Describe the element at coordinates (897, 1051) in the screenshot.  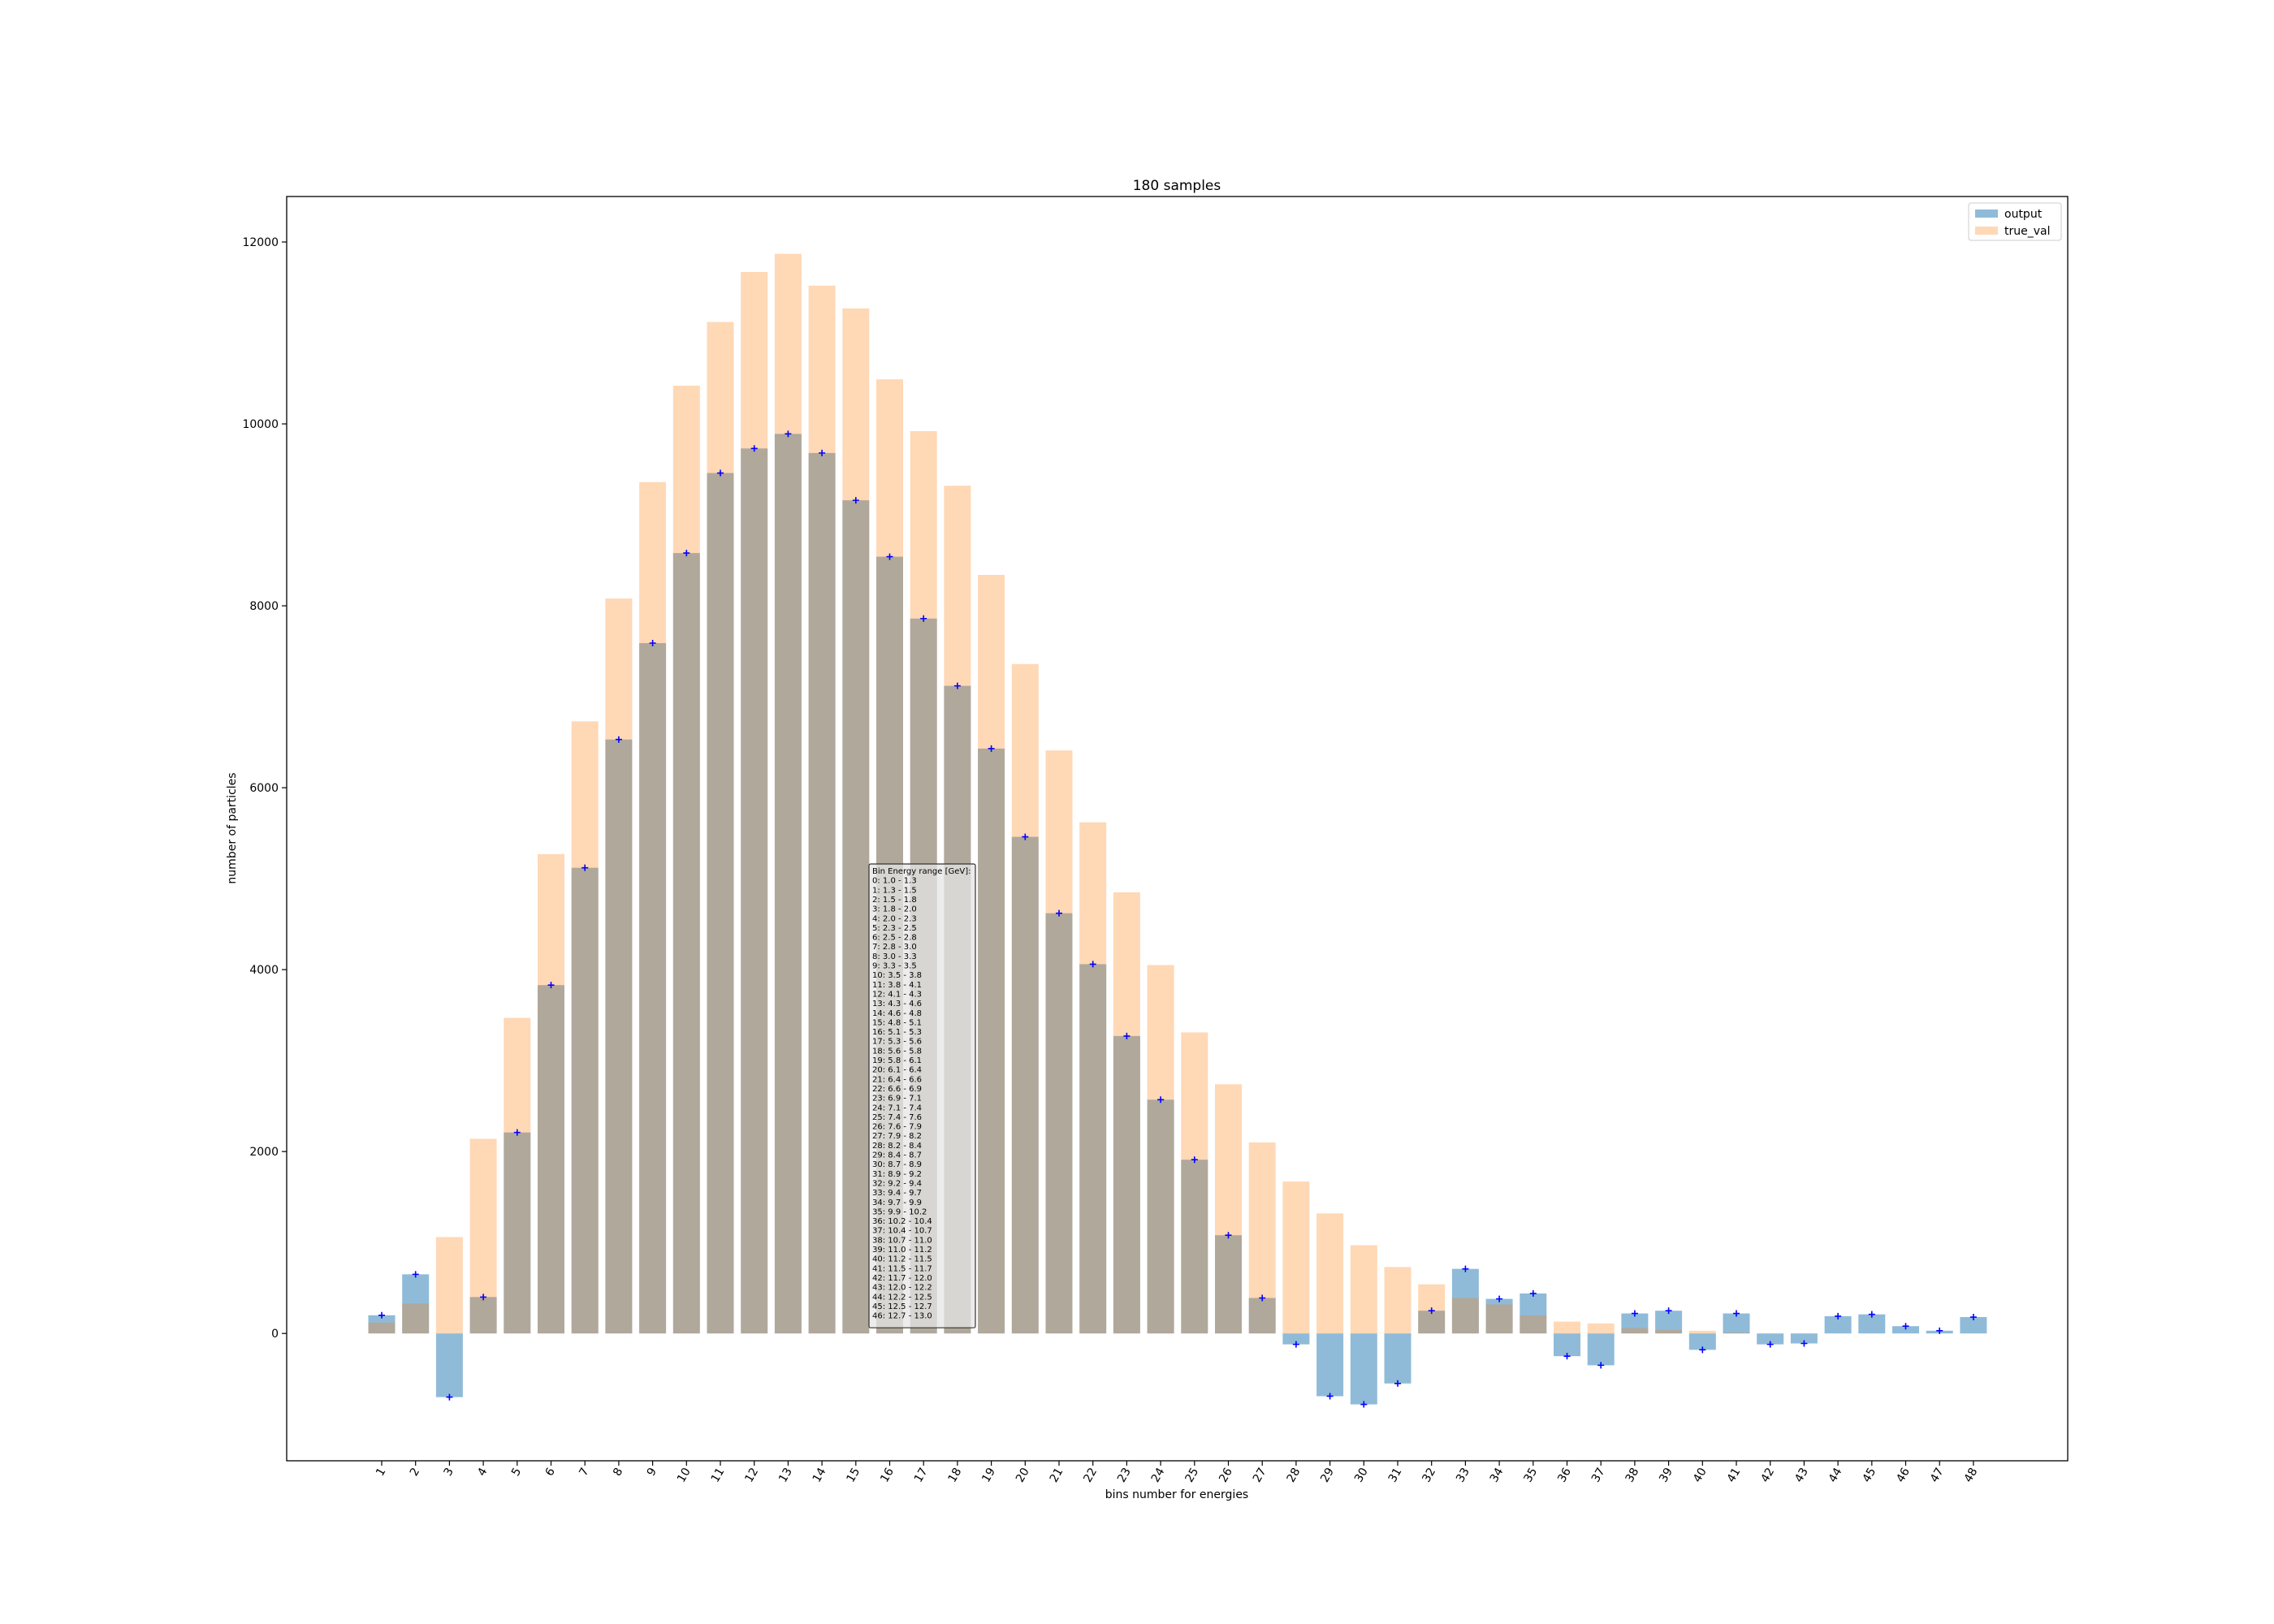
I see `annotation-line: 18: 5.6 - 5.8` at that location.